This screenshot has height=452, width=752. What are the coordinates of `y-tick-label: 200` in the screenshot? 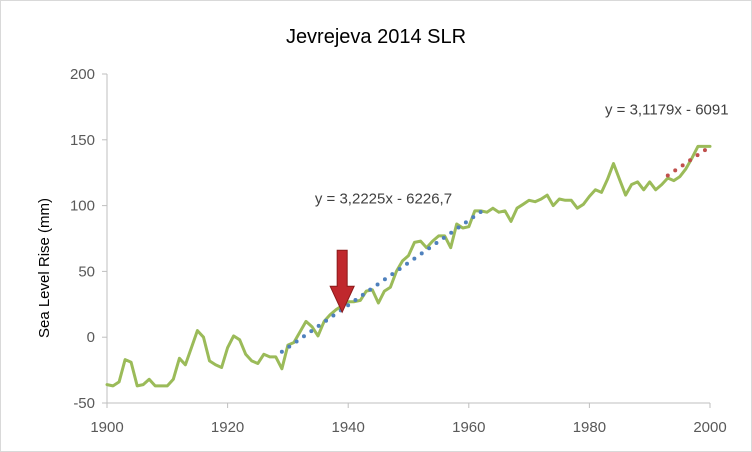 It's located at (82, 74).